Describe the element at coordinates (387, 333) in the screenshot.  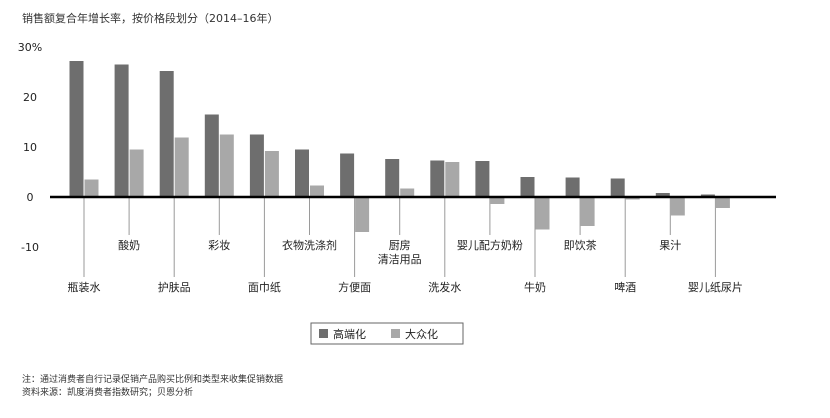
I see `legend-box` at that location.